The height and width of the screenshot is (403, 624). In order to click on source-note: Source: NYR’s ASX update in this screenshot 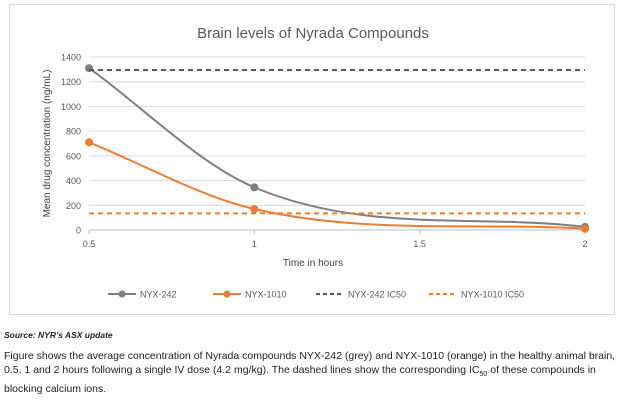, I will do `click(58, 335)`.